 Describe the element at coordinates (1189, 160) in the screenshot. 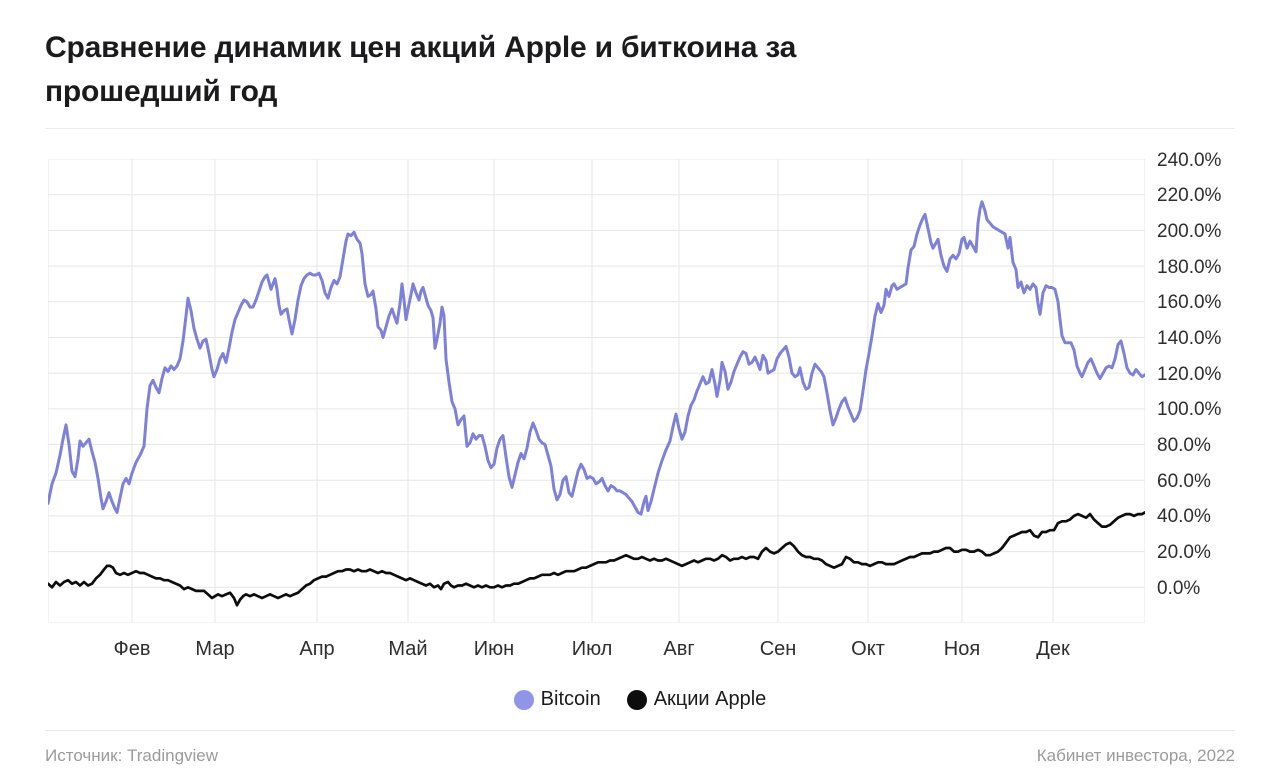

I see `y-tick-label: 240.0%` at that location.